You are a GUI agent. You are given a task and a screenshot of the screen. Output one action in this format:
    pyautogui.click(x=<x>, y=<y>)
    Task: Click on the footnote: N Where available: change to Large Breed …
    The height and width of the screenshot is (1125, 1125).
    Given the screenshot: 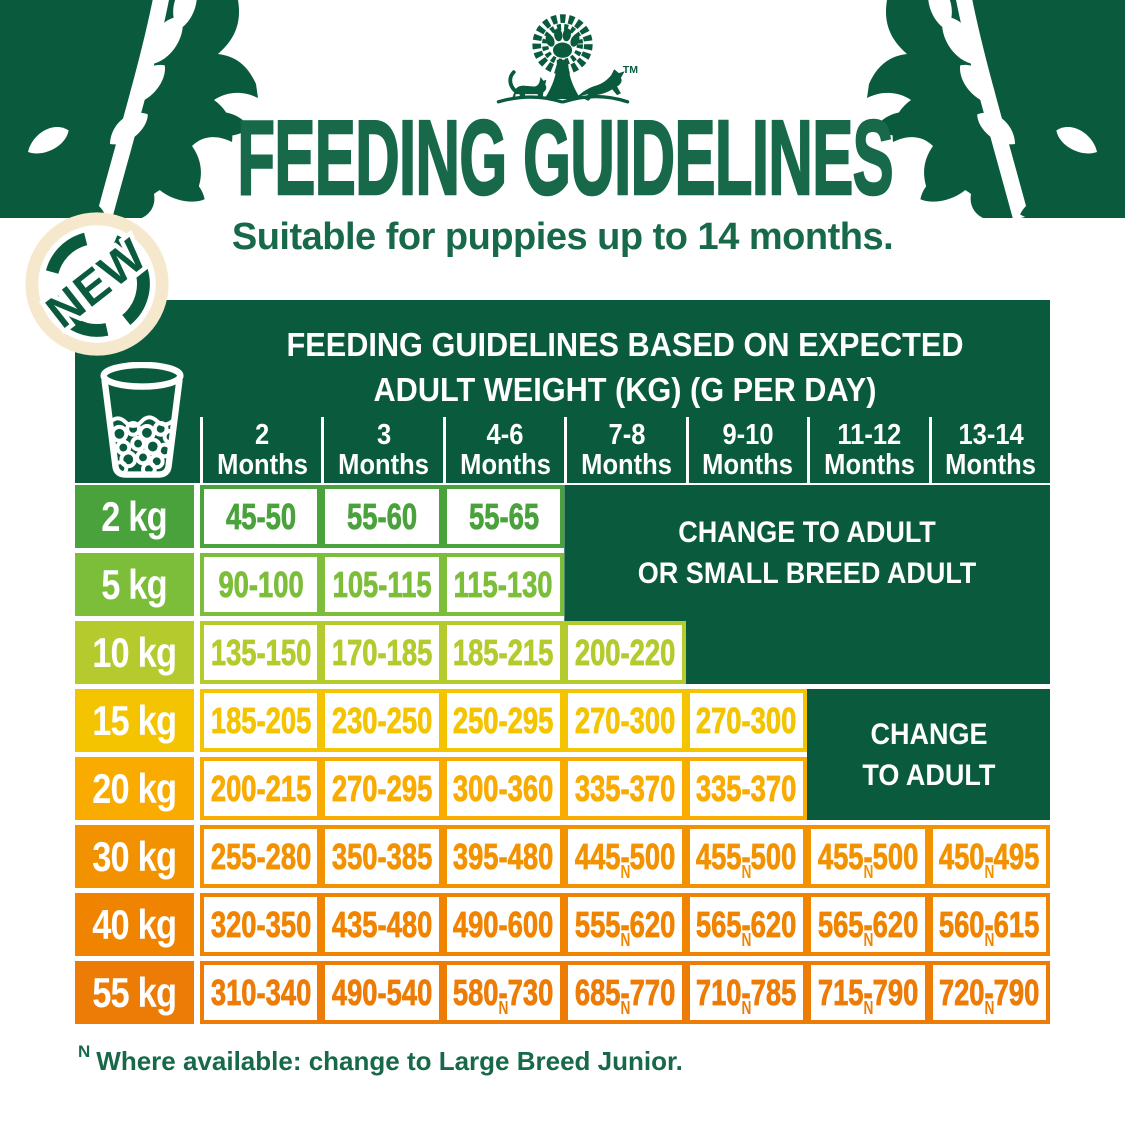 What is the action you would take?
    pyautogui.click(x=380, y=1059)
    